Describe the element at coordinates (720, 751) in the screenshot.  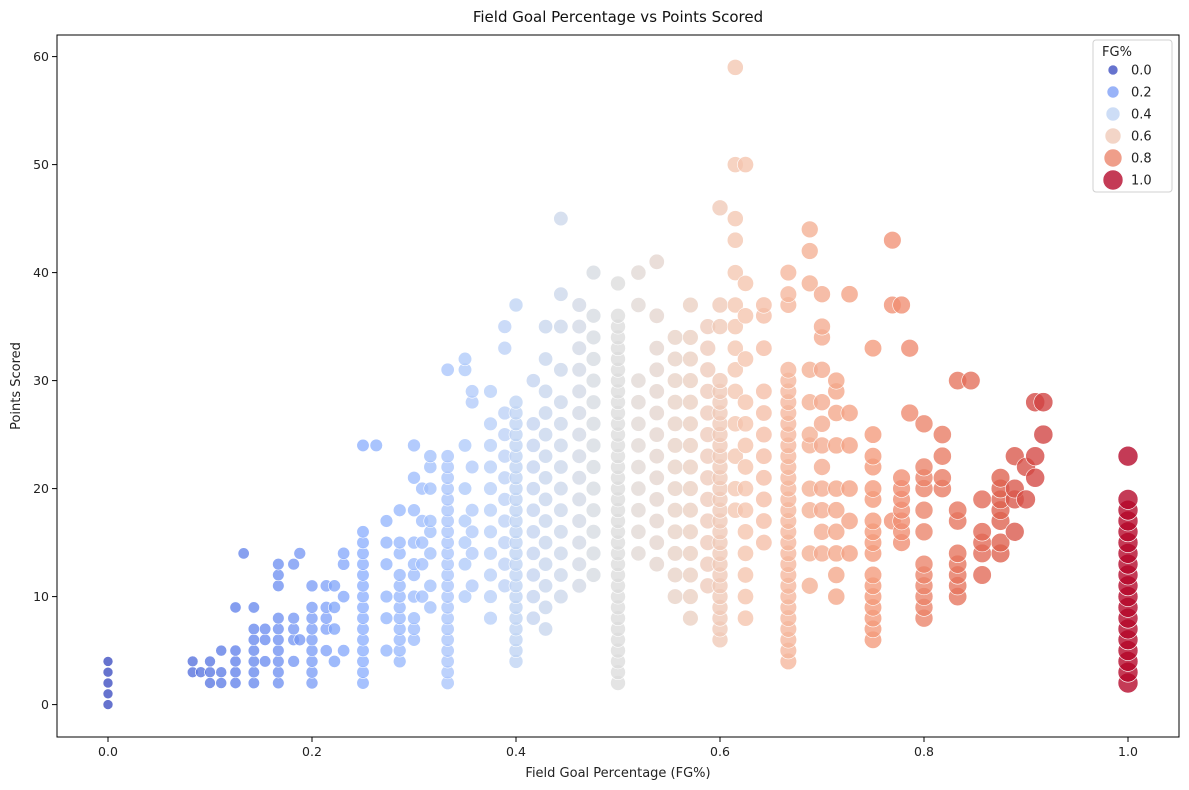
I see `x-tick-label: 0.6` at that location.